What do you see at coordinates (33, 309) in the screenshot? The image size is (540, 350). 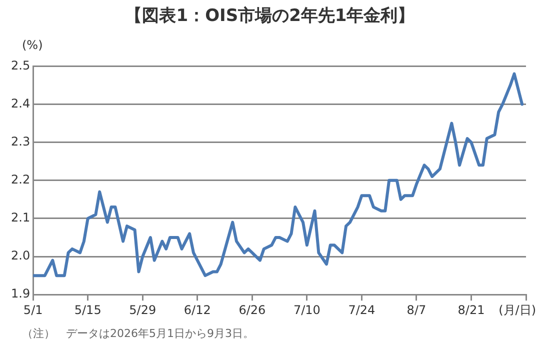 I see `x-tick-label: 5/1` at bounding box center [33, 309].